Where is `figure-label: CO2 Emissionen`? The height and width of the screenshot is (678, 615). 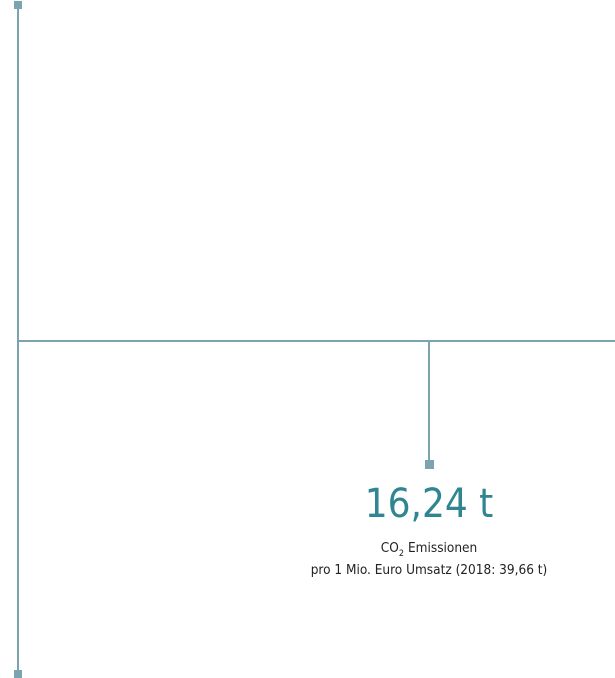
figure-label: CO2 Emissionen is located at coordinates (429, 549).